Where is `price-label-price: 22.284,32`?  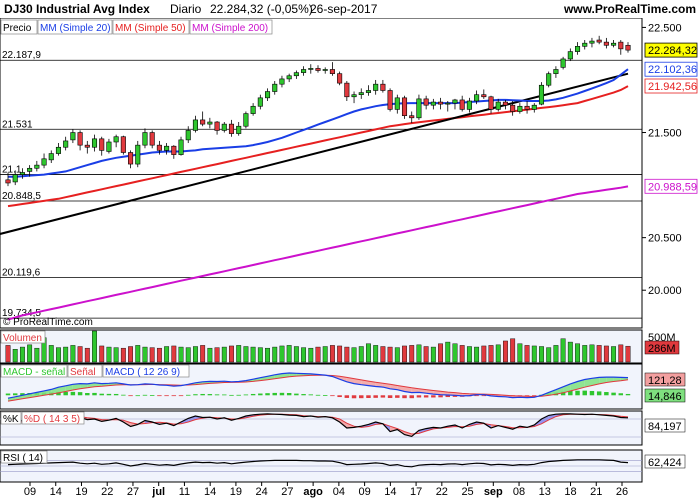
price-label-price: 22.284,32 is located at coordinates (671, 50).